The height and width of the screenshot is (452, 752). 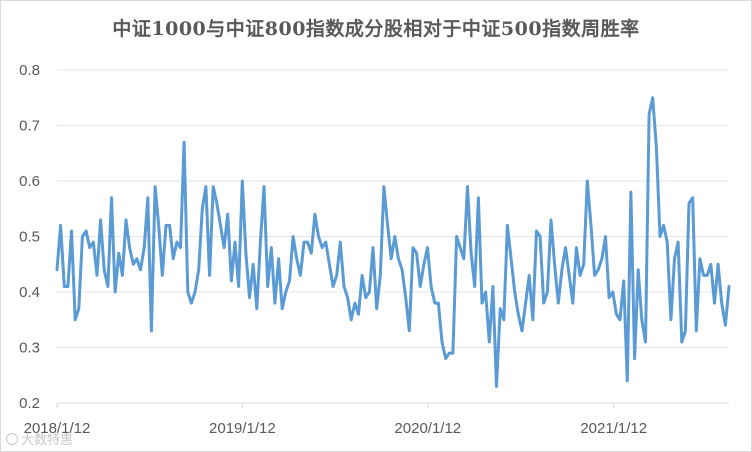 I want to click on y-tick-label: 0.7, so click(x=29, y=126).